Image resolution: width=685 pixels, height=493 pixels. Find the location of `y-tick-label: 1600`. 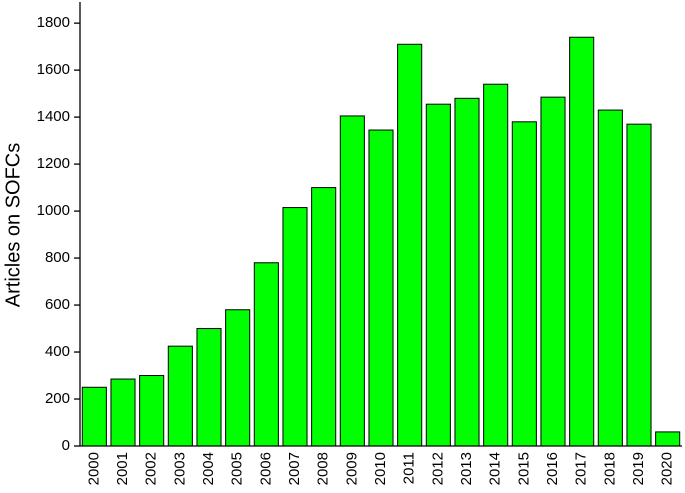

y-tick-label: 1600 is located at coordinates (53, 69).